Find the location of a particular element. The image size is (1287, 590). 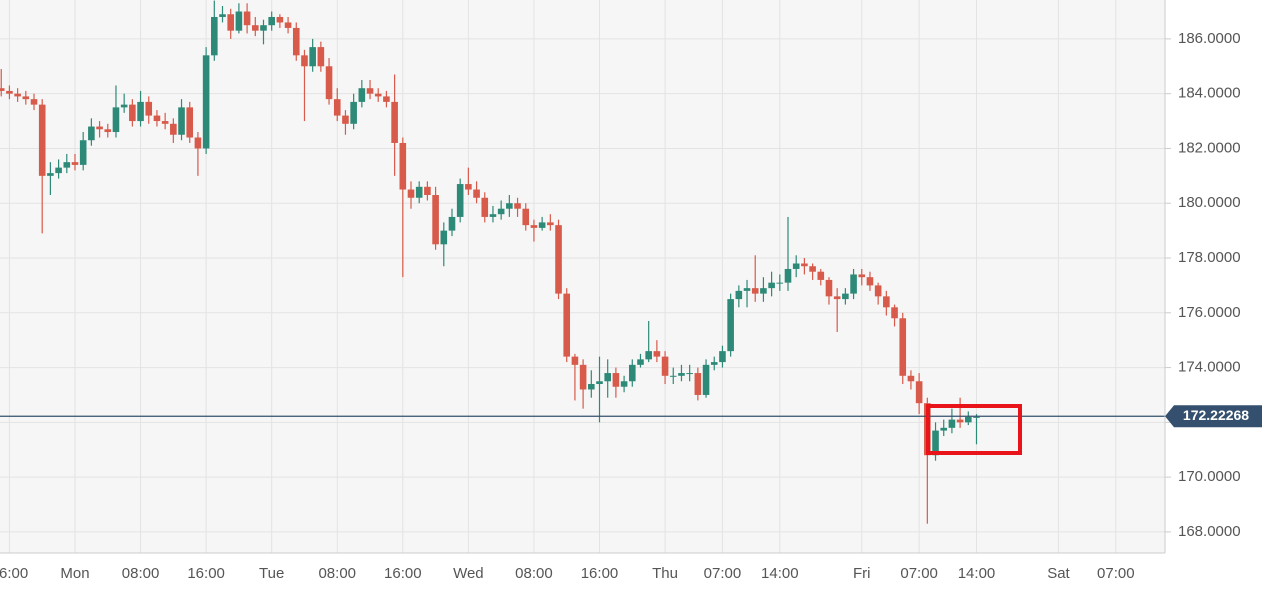

y-tick-label: 180.0000 is located at coordinates (1209, 202).